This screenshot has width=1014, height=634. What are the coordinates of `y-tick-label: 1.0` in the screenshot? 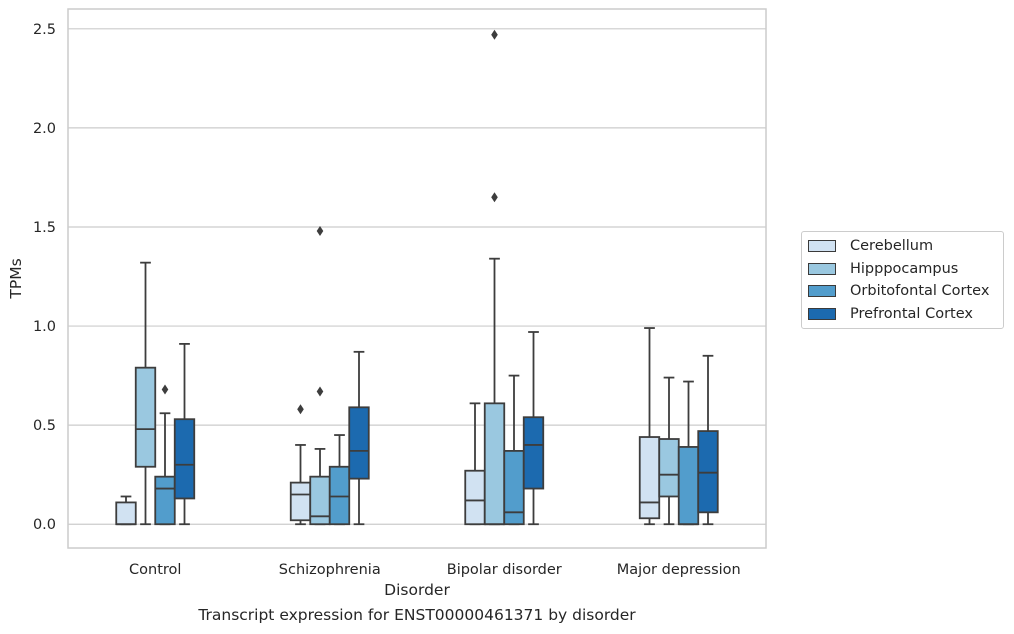 It's located at (44, 327).